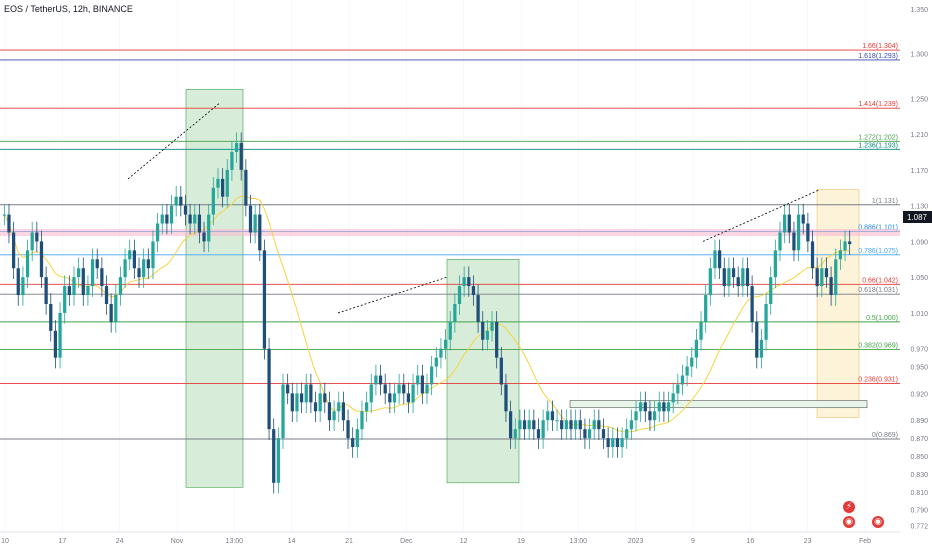  Describe the element at coordinates (878, 56) in the screenshot. I see `fib-level-label: 1.618(1.293)` at that location.